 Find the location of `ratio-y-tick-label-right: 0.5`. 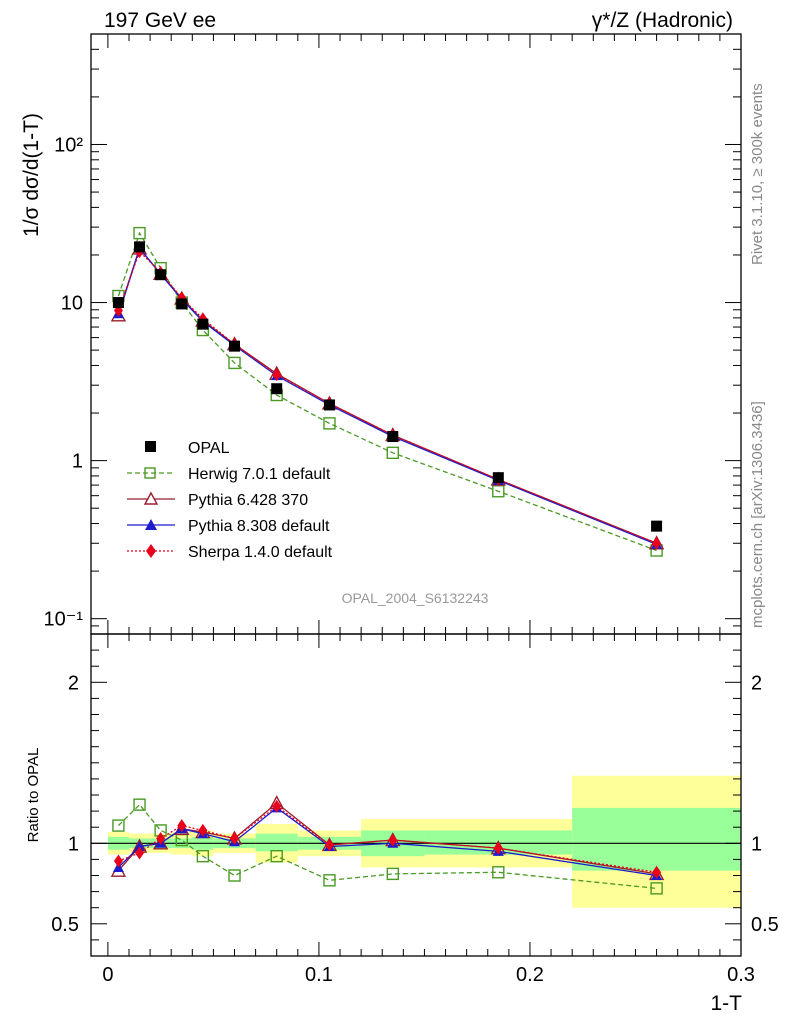

ratio-y-tick-label-right: 0.5 is located at coordinates (765, 925).